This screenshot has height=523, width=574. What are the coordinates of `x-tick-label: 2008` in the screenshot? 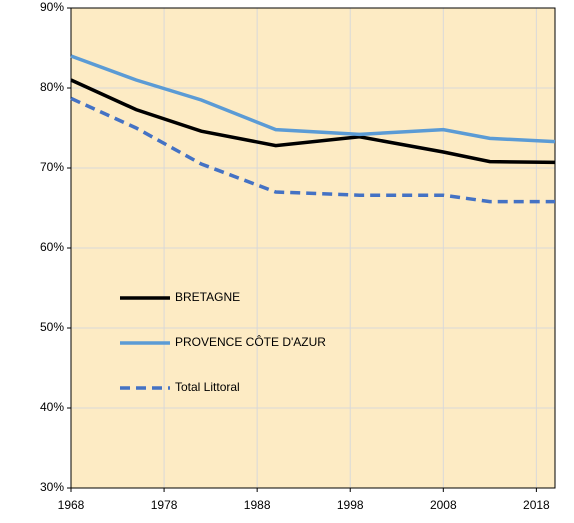 It's located at (443, 505).